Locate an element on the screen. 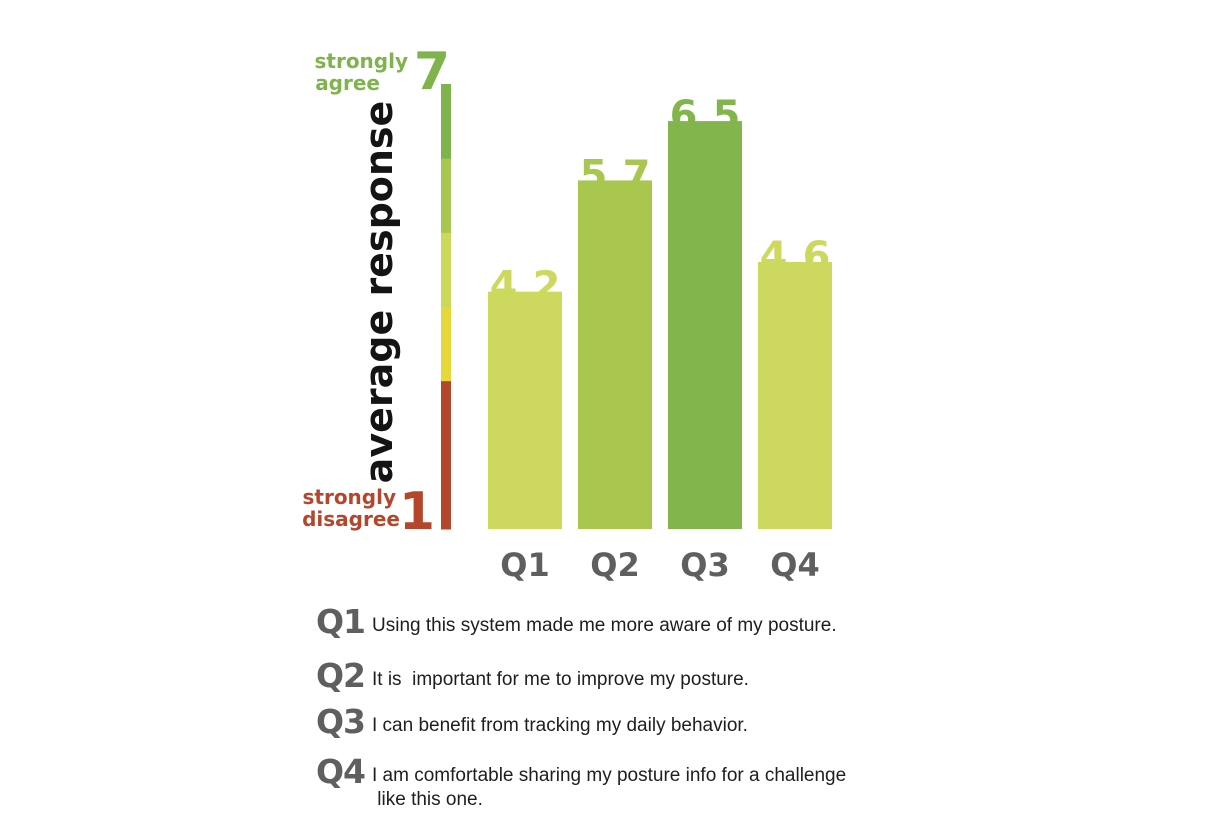 The image size is (1214, 817). value-labels-group: 4.2 5.7 6.5 4.6 is located at coordinates (660, 201).